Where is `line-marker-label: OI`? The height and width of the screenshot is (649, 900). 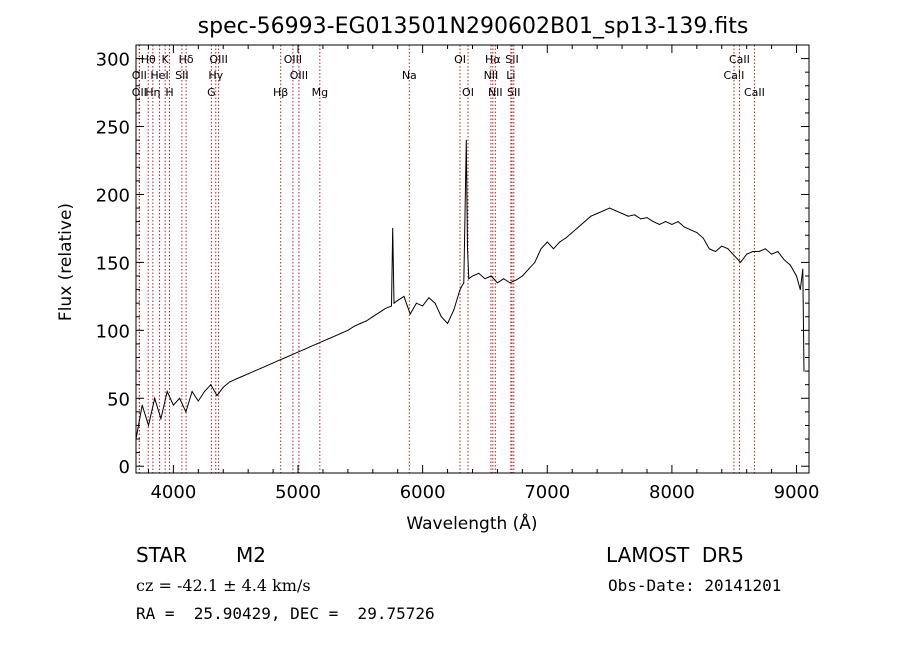
line-marker-label: OI is located at coordinates (460, 59).